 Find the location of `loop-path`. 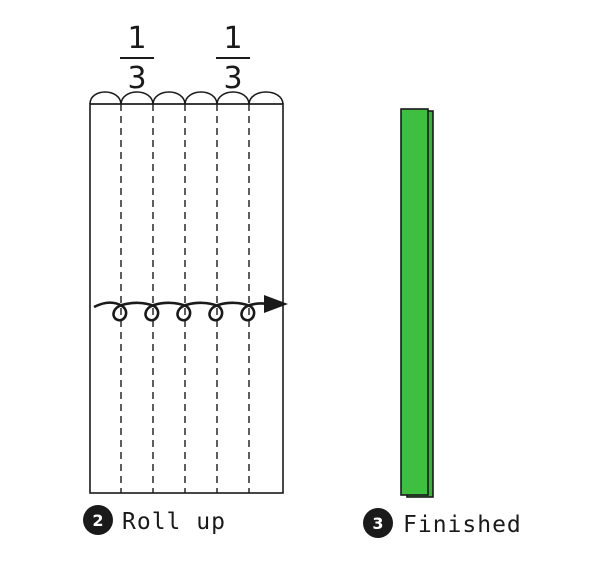

loop-path is located at coordinates (181, 311).